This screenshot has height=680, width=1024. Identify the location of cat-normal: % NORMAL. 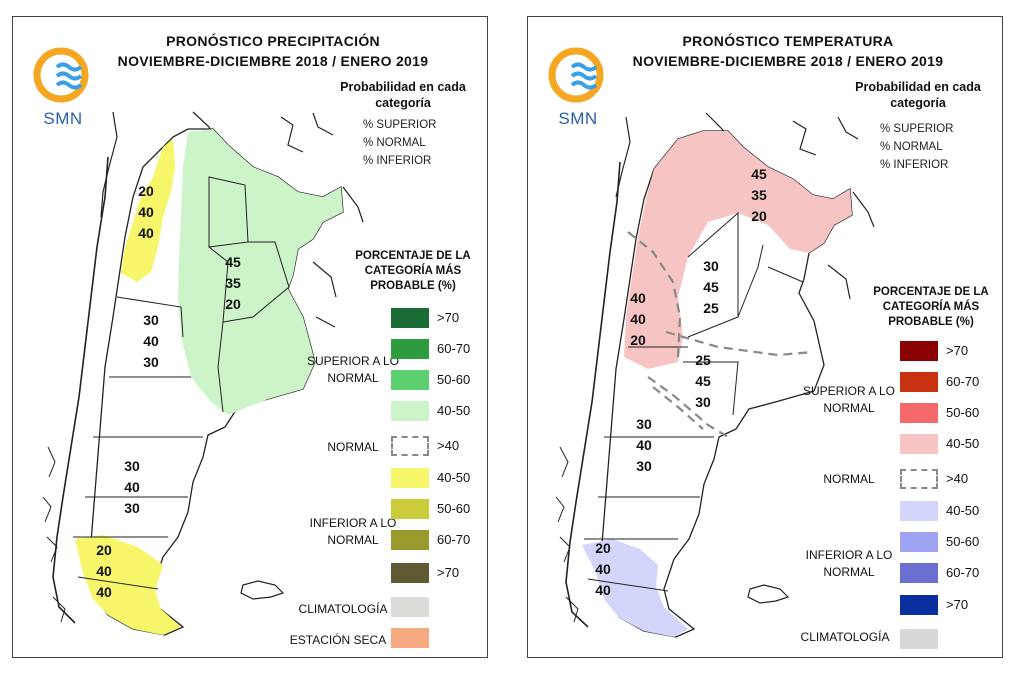
(394, 143).